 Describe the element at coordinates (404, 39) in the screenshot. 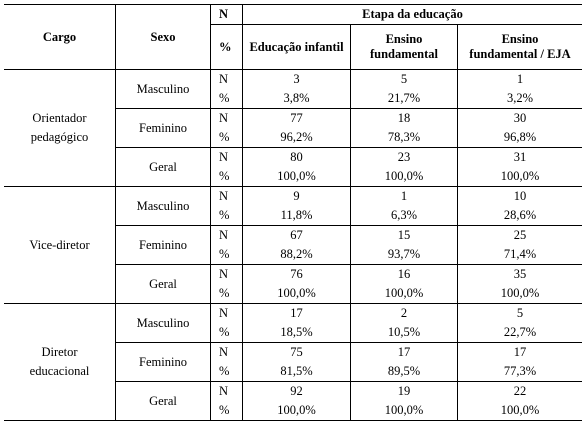

I see `header-ensino-fundamental-line1: Ensino` at that location.